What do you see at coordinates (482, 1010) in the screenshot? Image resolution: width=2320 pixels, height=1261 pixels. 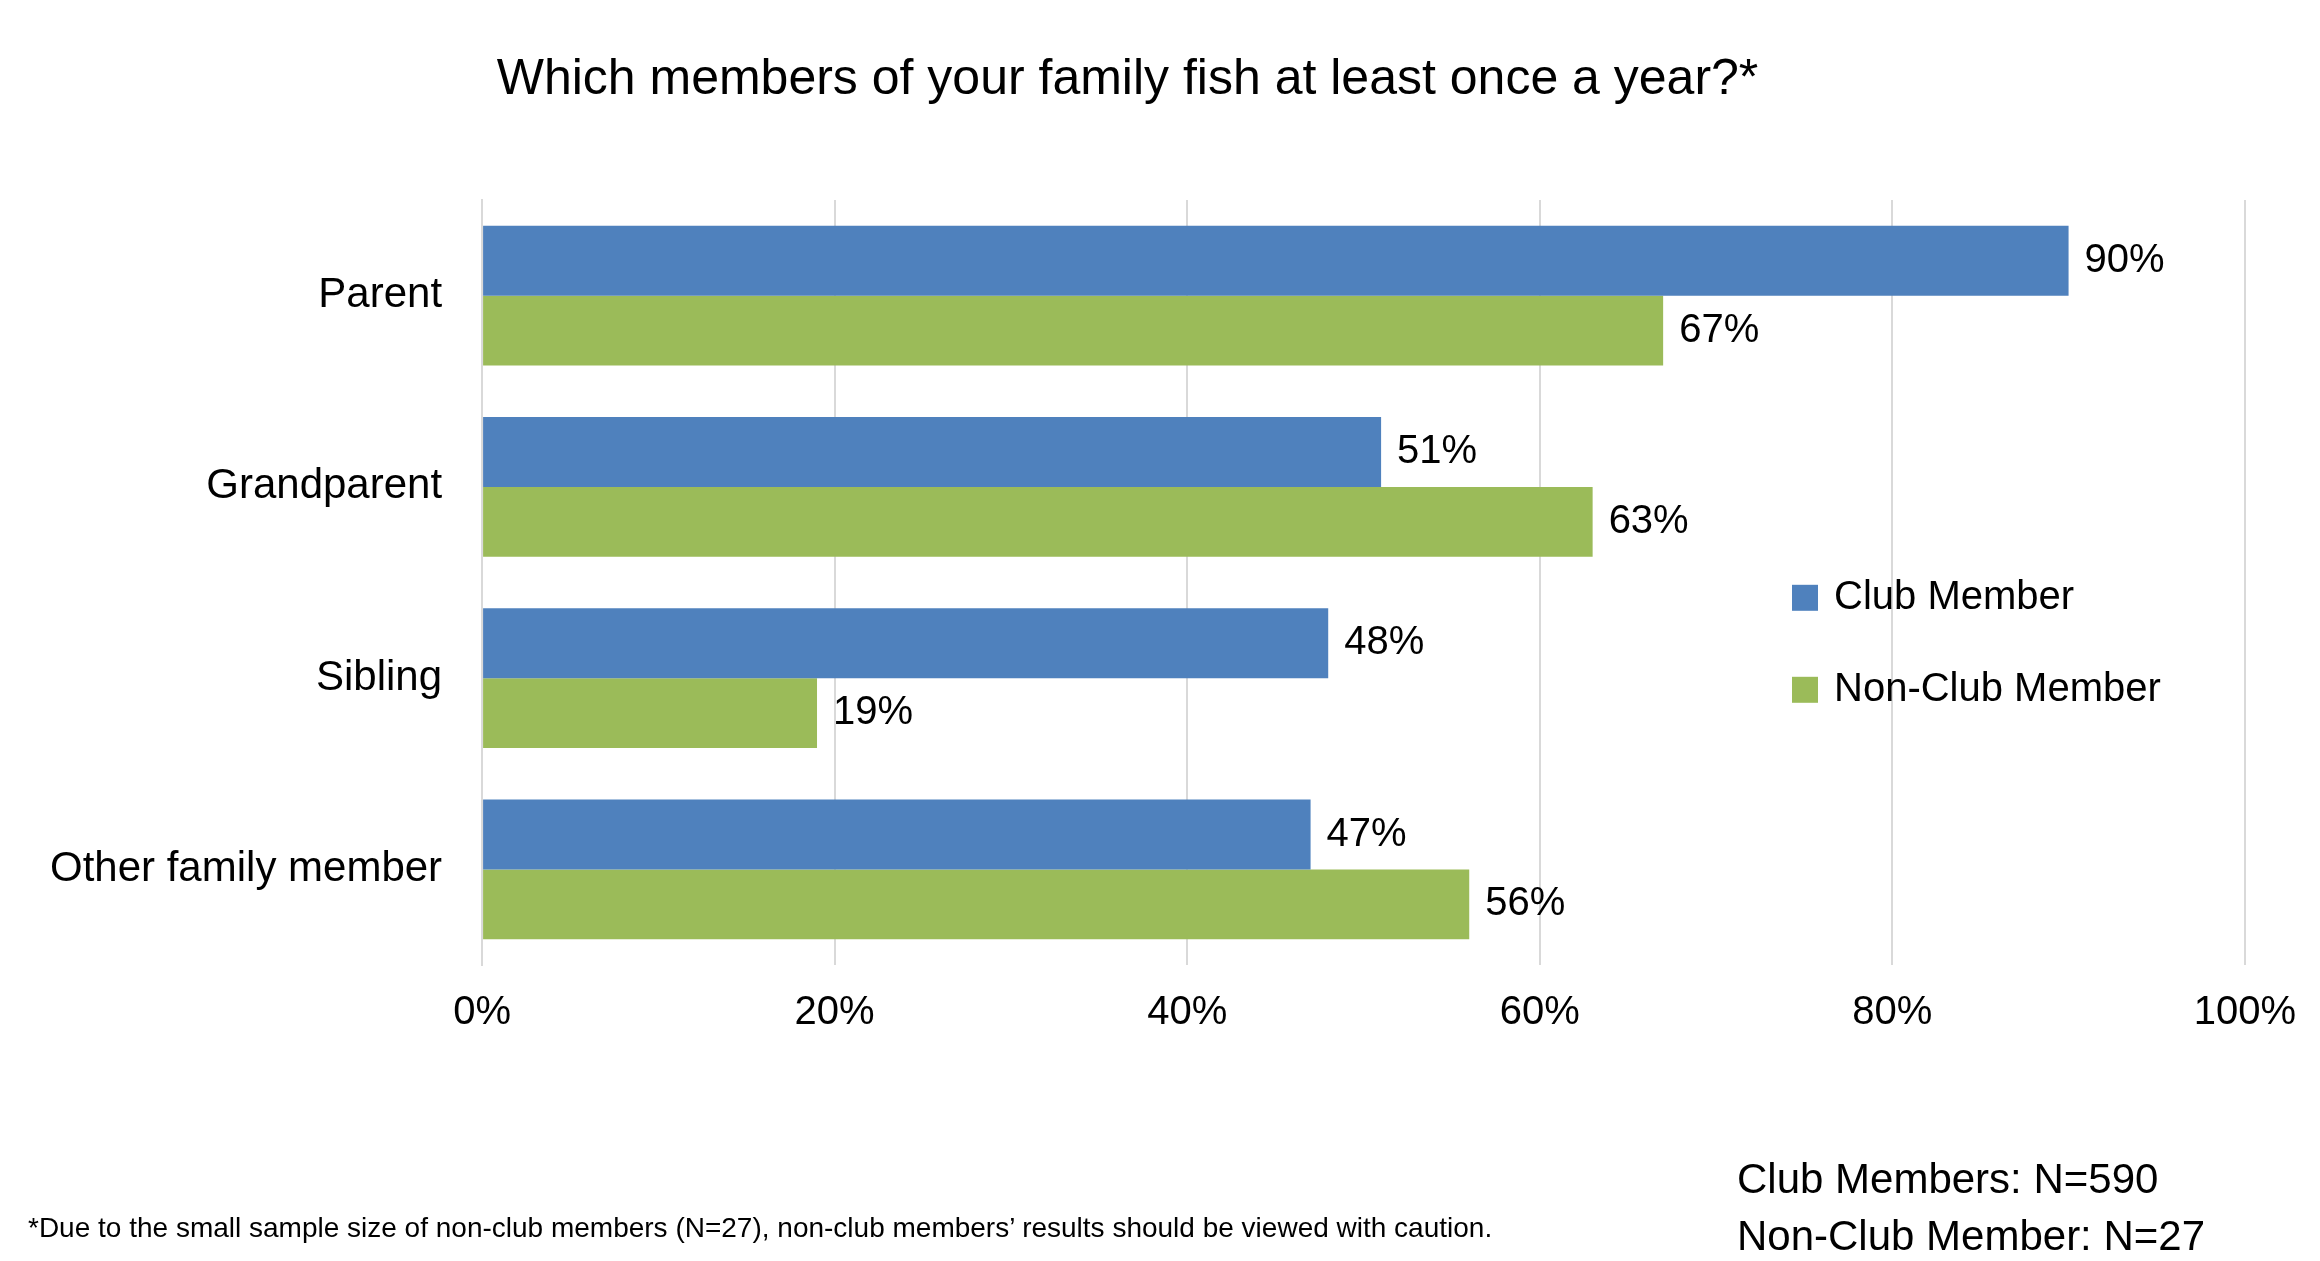 I see `x-tick-label: 0%` at bounding box center [482, 1010].